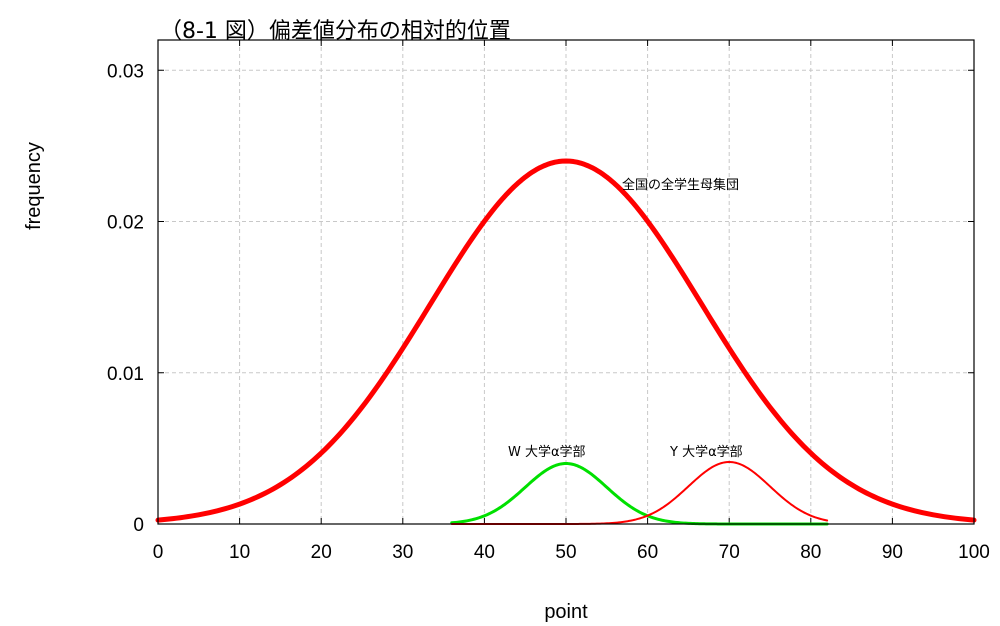 The width and height of the screenshot is (1000, 626). I want to click on series-annotation: W 大学α学部, so click(547, 452).